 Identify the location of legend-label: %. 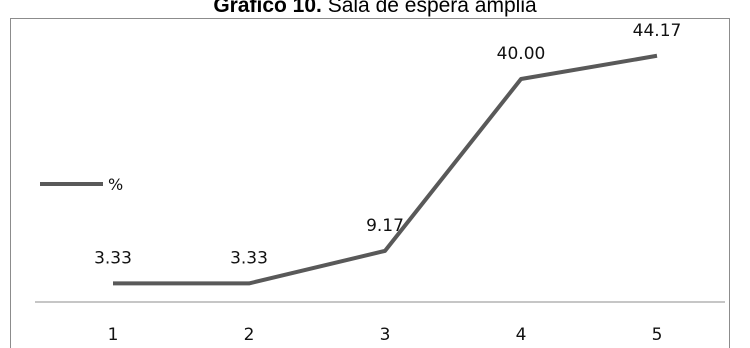
(115, 184).